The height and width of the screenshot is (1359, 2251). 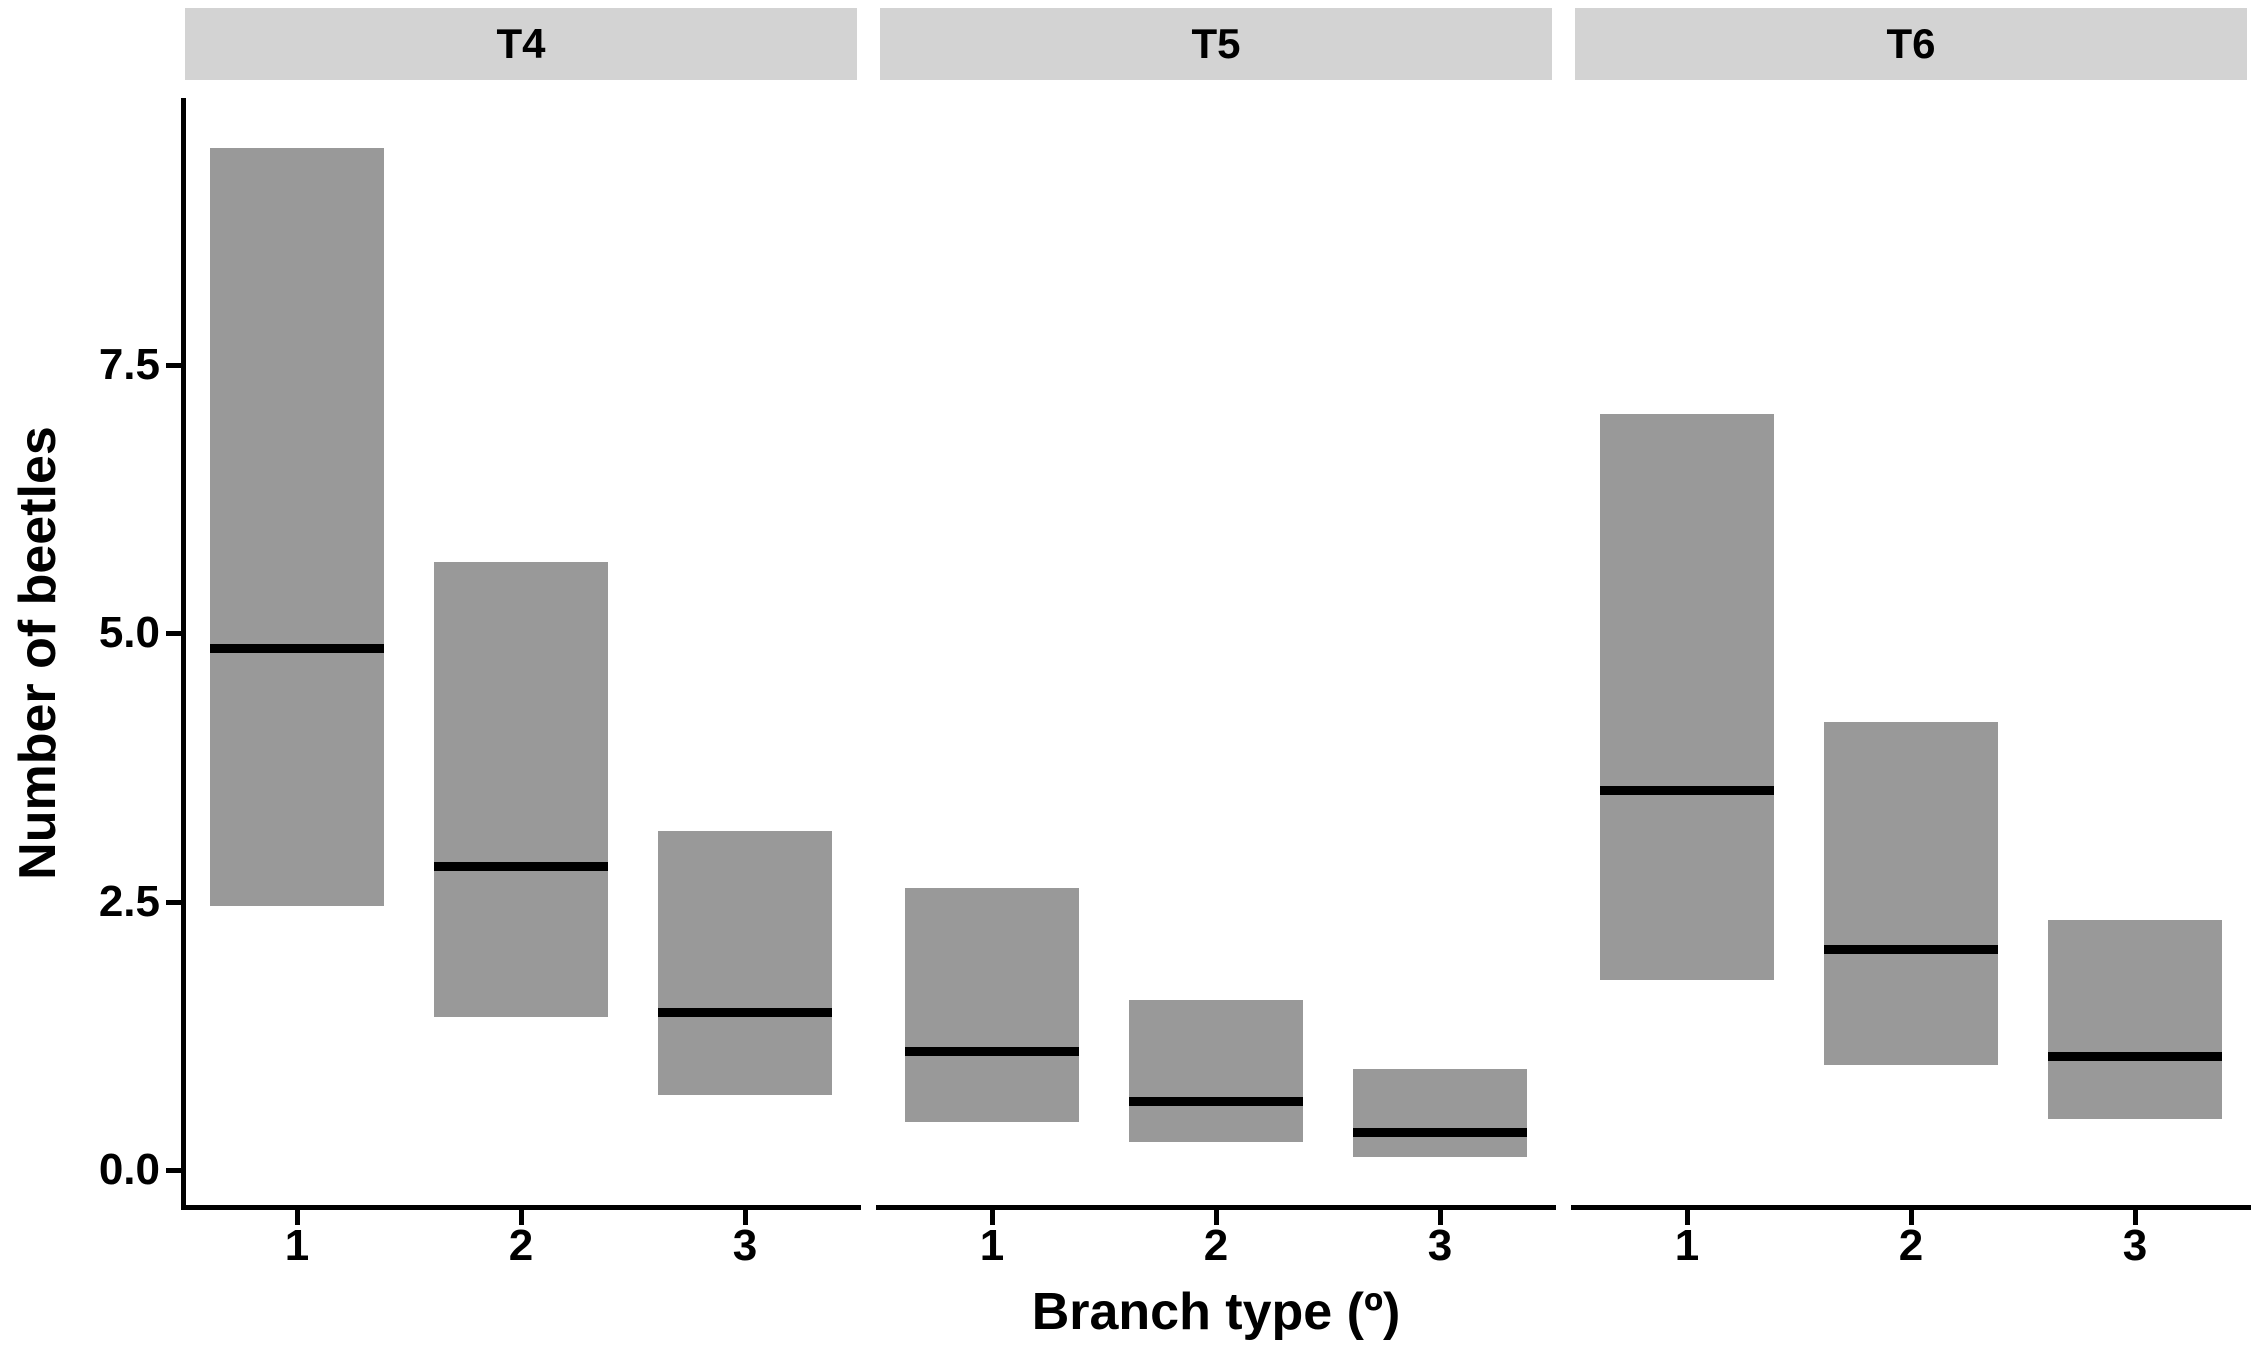 I want to click on facet-strip-label: T5, so click(x=1216, y=43).